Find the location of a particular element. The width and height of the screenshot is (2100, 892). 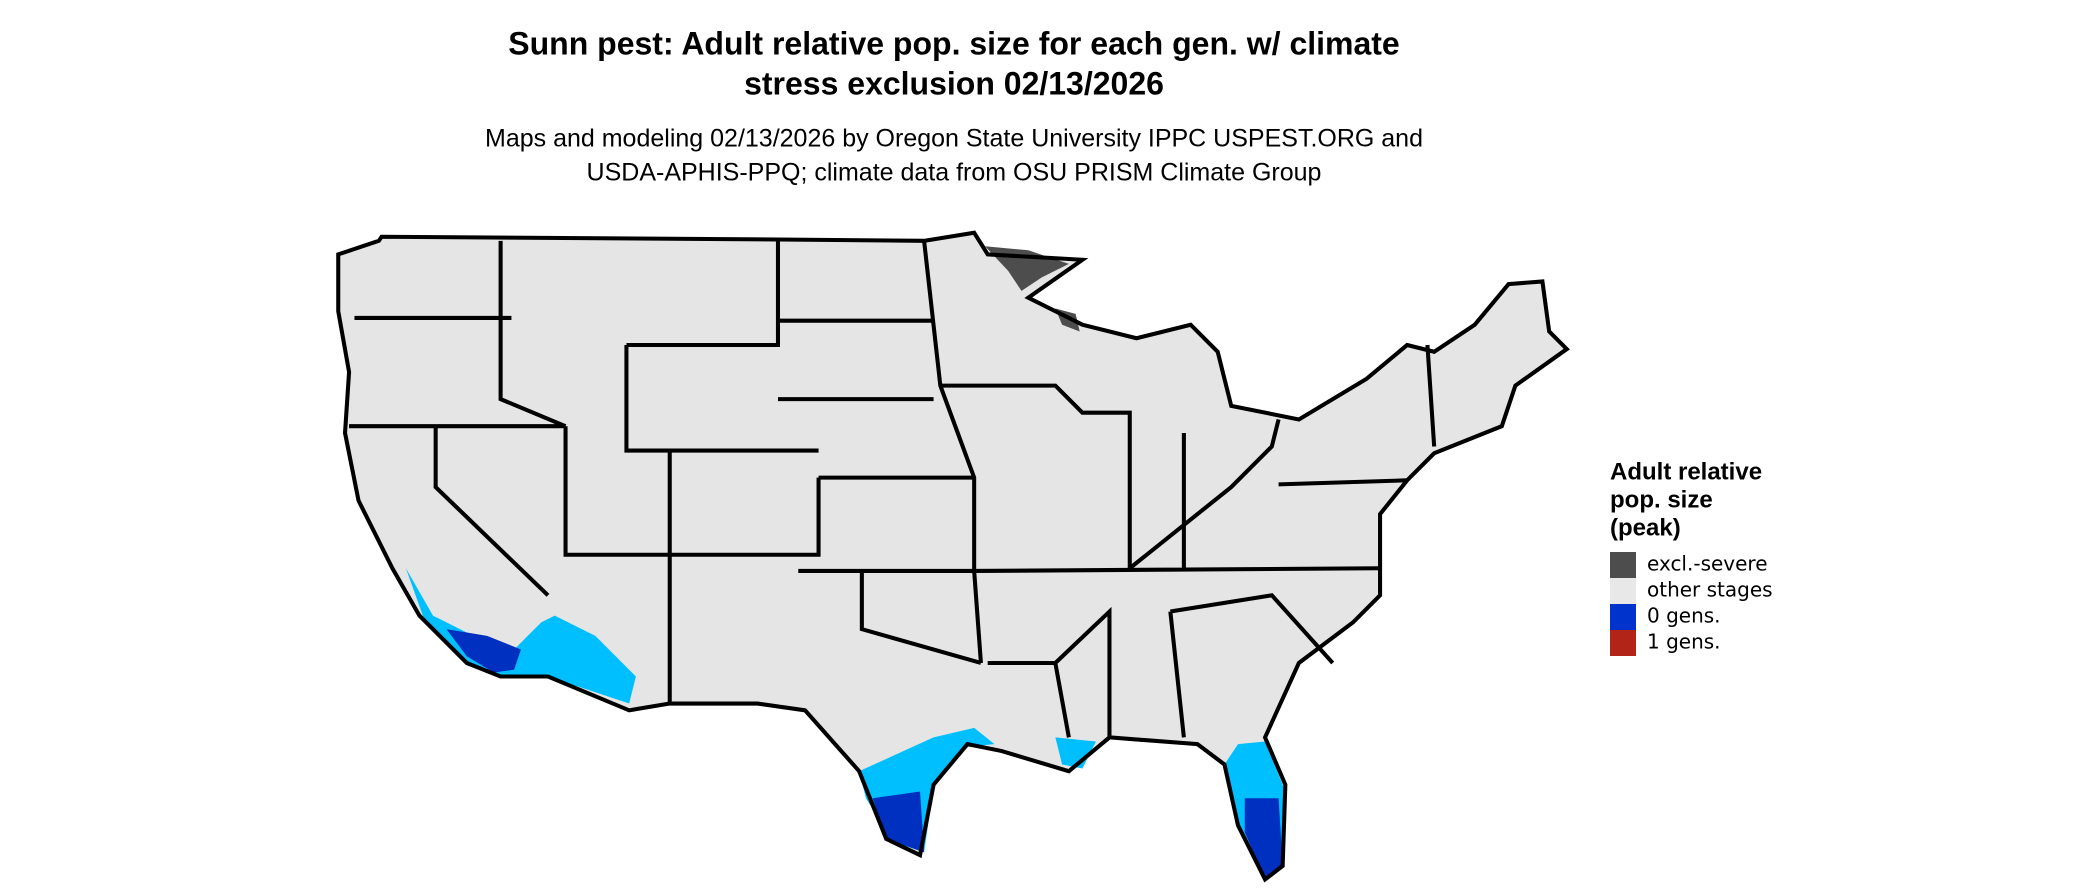

legend-label: 0 gens. is located at coordinates (1684, 616).